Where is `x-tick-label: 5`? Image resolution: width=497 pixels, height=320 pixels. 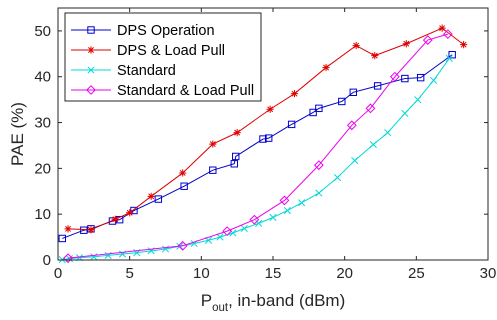
x-tick-label: 5 is located at coordinates (129, 273).